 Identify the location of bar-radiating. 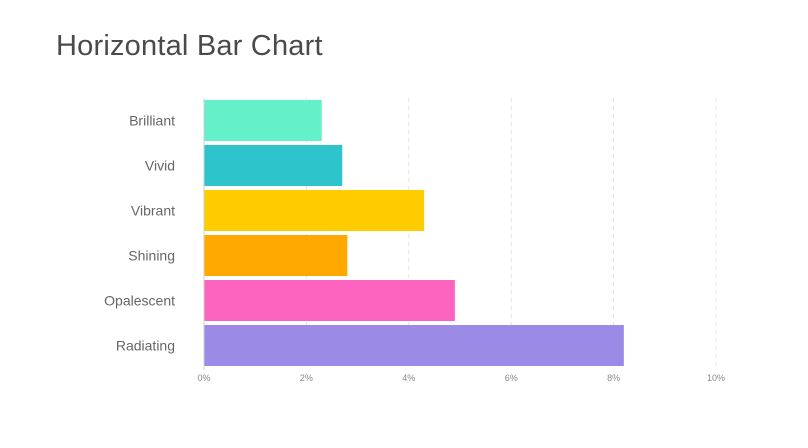
(414, 345).